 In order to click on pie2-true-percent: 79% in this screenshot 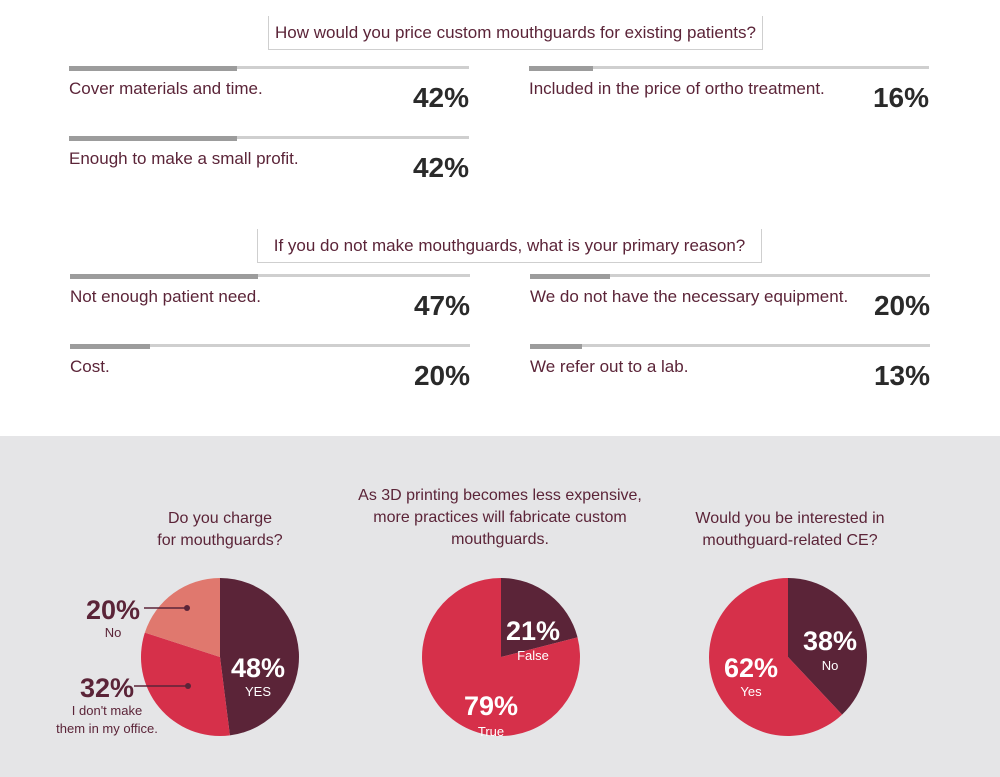, I will do `click(491, 706)`.